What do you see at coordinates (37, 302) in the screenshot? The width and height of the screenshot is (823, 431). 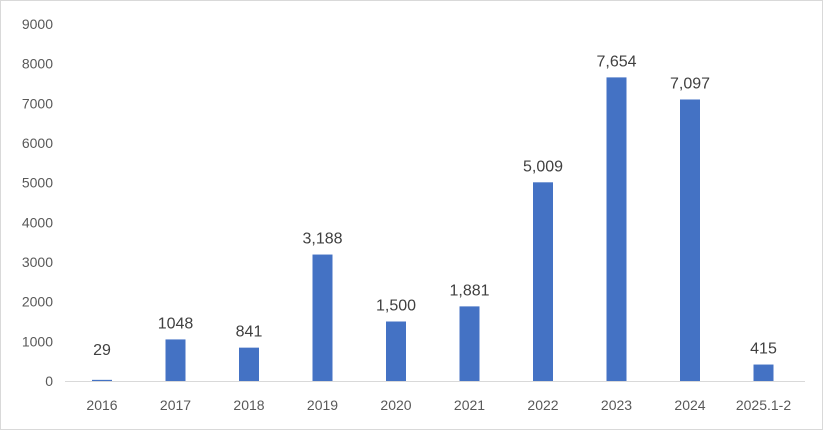 I see `y-tick-label: 2000` at bounding box center [37, 302].